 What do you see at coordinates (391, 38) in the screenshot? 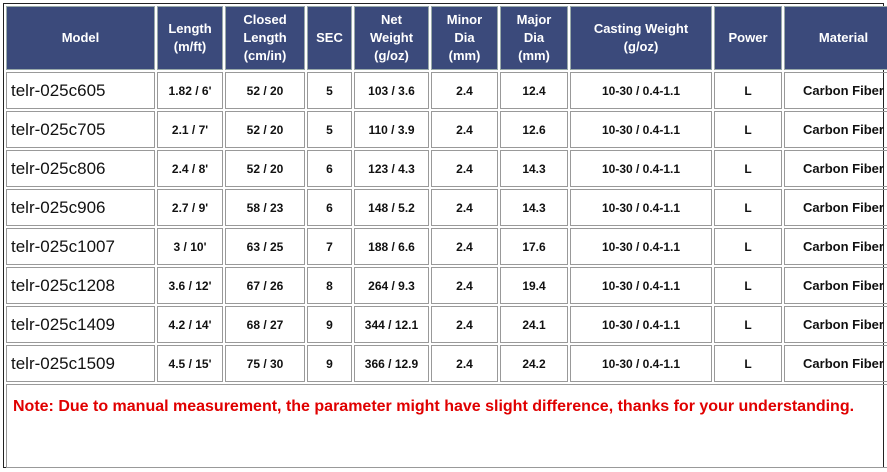
I see `column-header: Net Weight (g/oz)` at bounding box center [391, 38].